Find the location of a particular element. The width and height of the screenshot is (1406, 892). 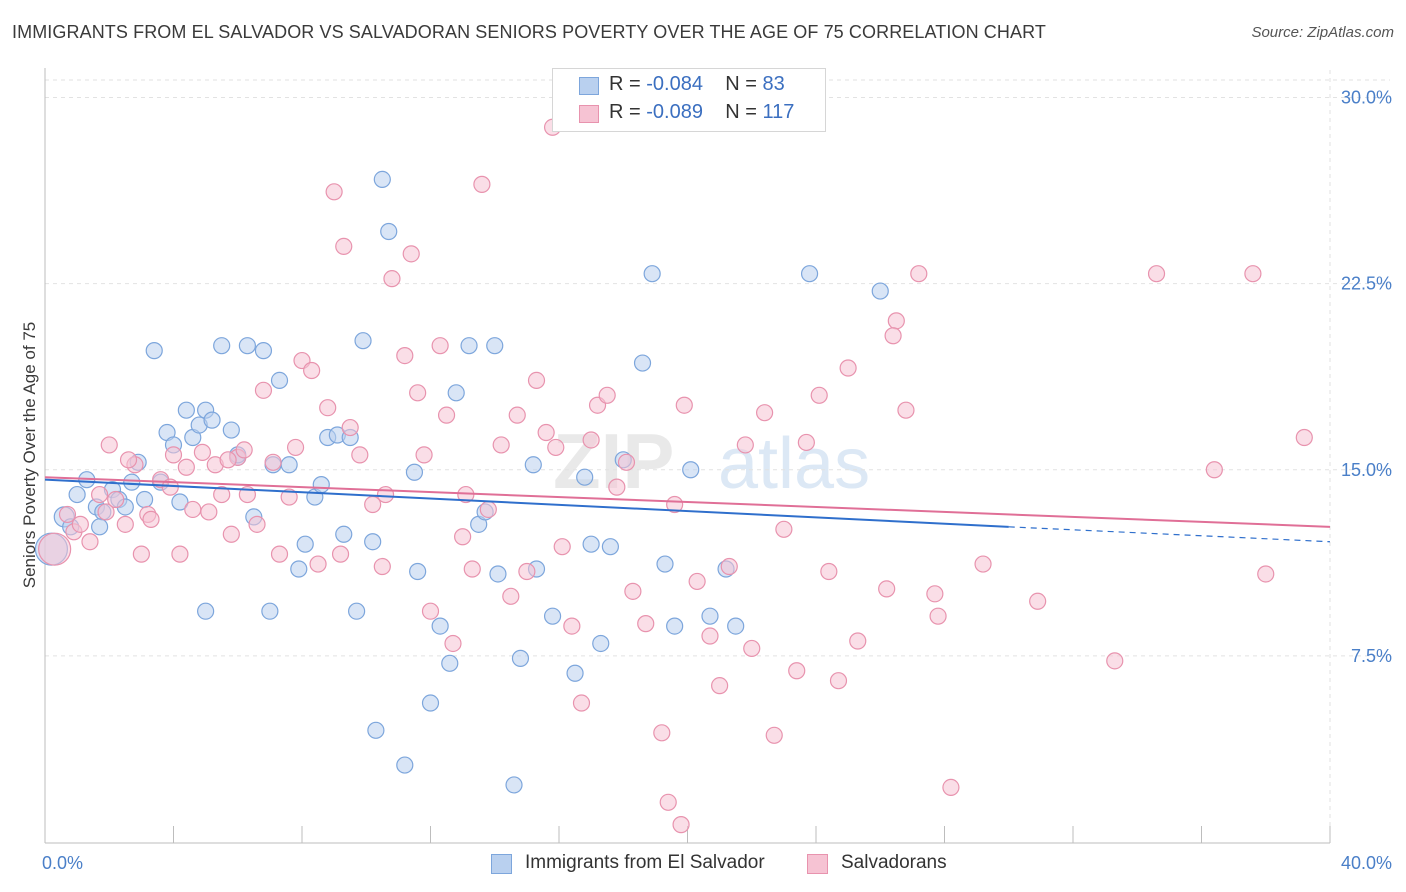

legend-label-salvadorans: Salvadorans is located at coordinates (894, 862).